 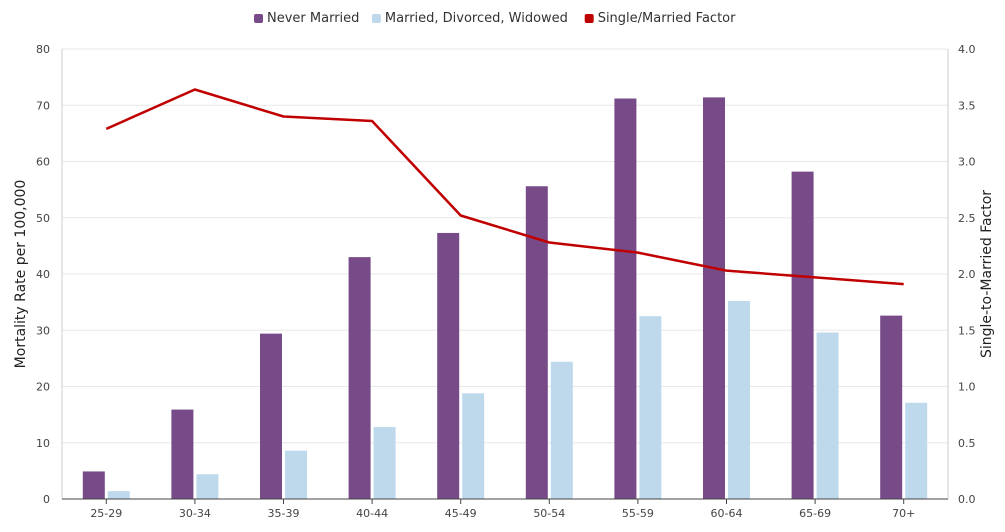 I want to click on x-tick-label: 45-49, so click(x=461, y=513).